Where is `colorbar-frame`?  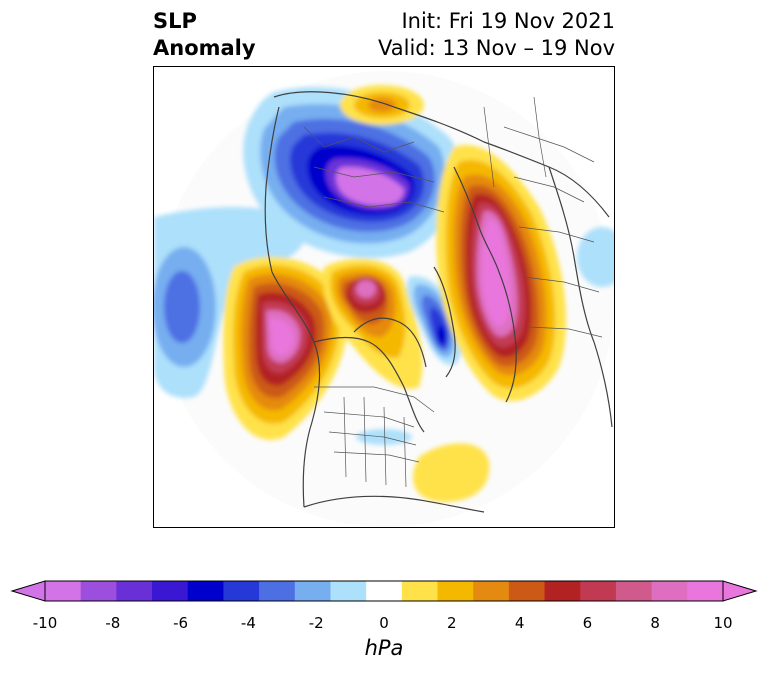
colorbar-frame is located at coordinates (384, 591).